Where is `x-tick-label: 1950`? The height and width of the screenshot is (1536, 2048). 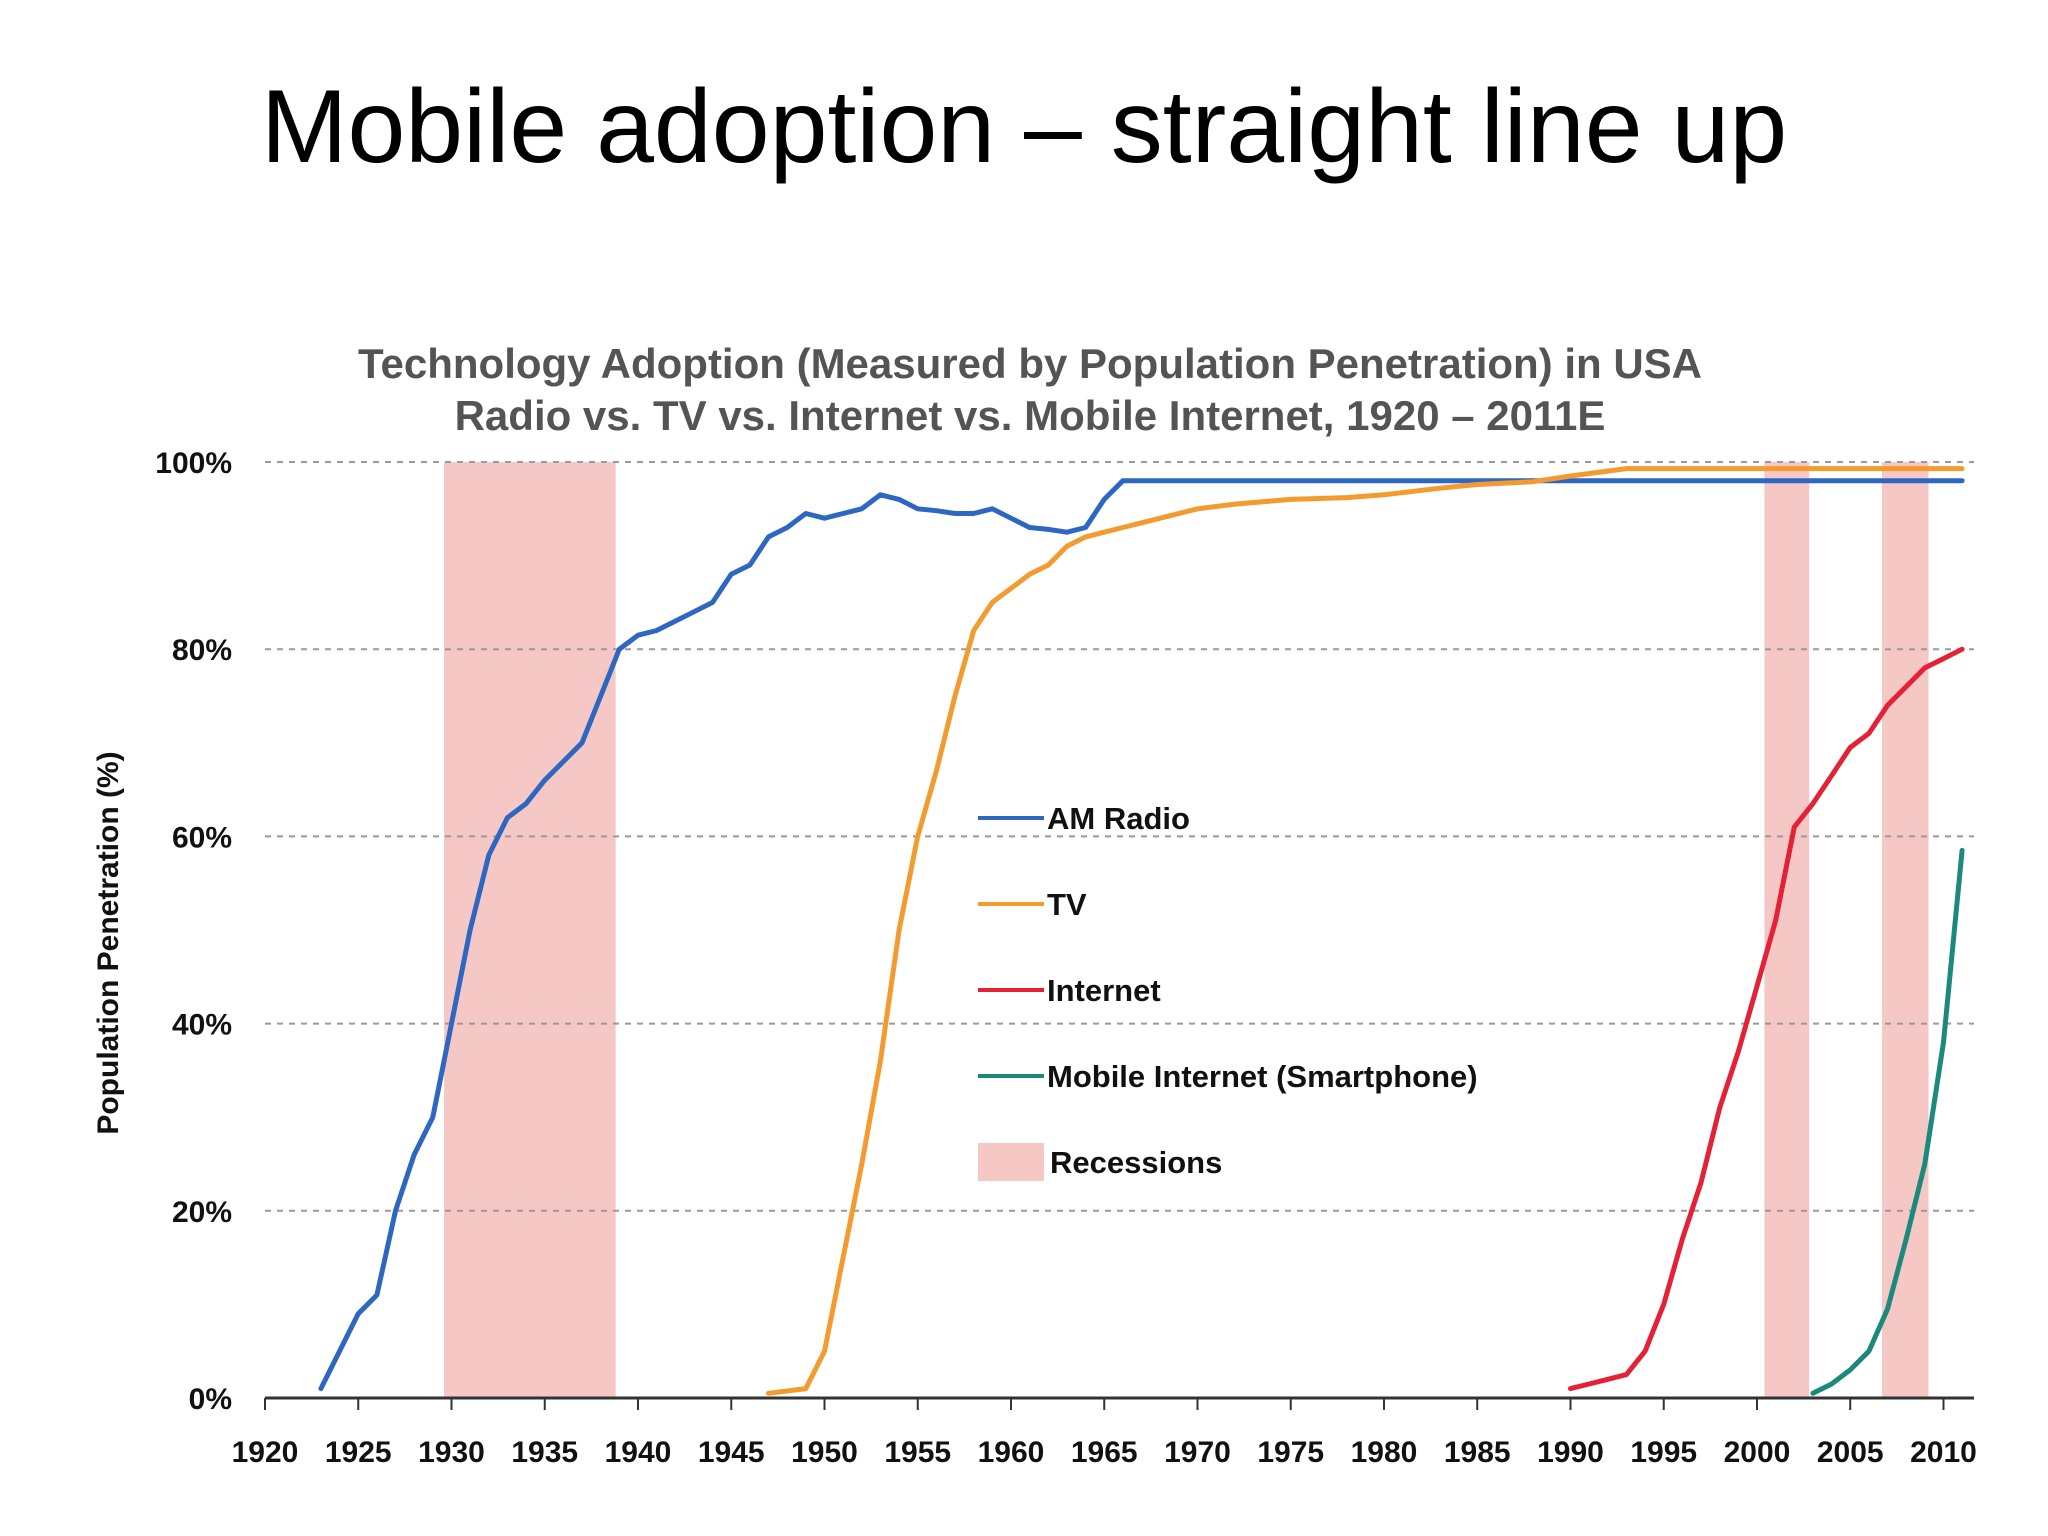 x-tick-label: 1950 is located at coordinates (824, 1452).